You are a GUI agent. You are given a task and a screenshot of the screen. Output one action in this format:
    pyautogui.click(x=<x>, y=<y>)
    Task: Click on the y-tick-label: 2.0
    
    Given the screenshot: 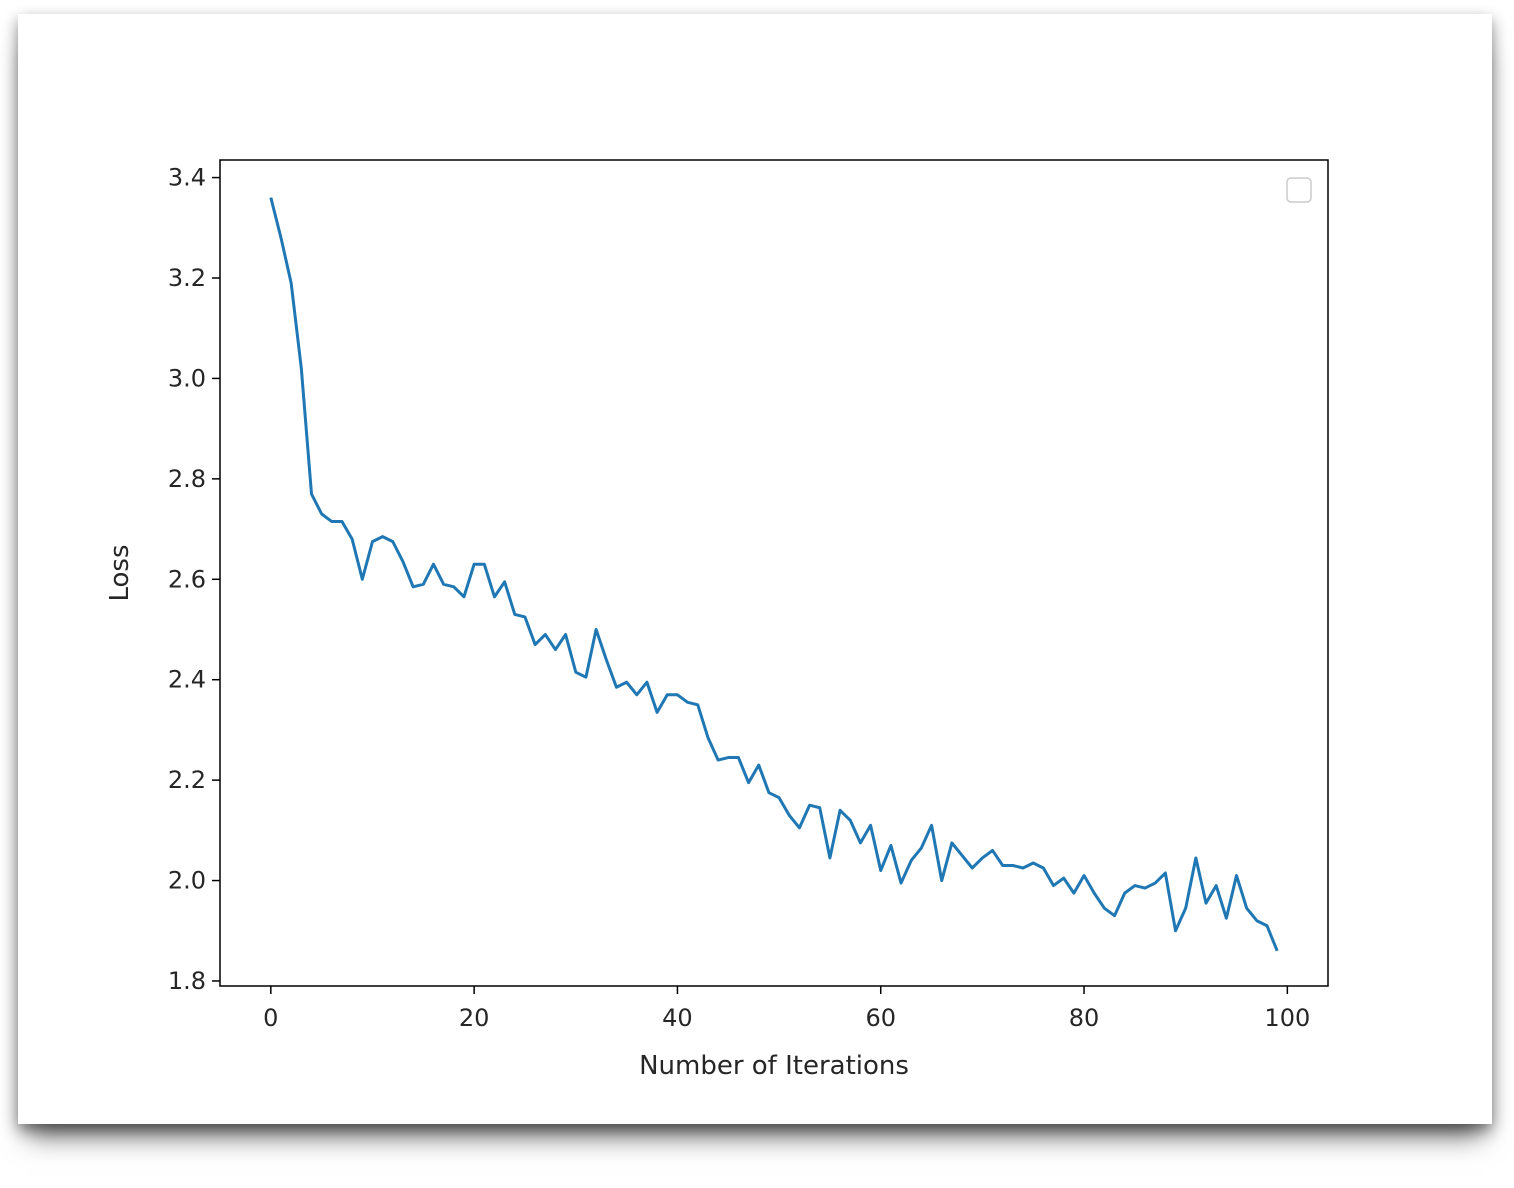 What is the action you would take?
    pyautogui.click(x=187, y=881)
    